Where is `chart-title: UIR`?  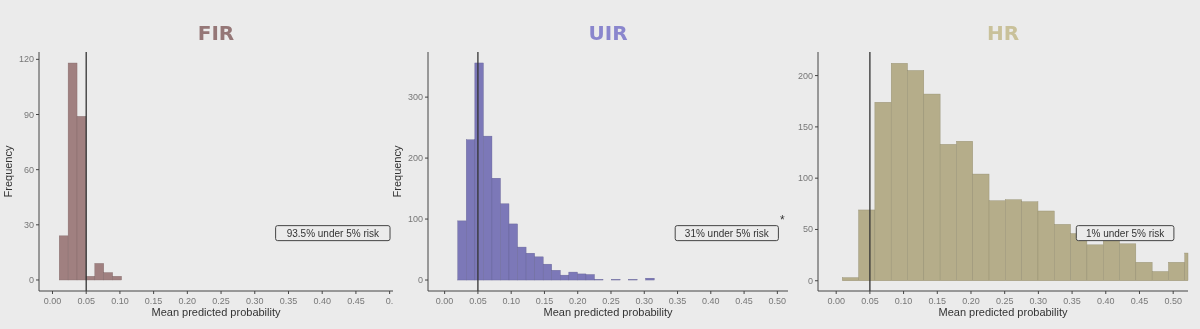
chart-title: UIR is located at coordinates (608, 33).